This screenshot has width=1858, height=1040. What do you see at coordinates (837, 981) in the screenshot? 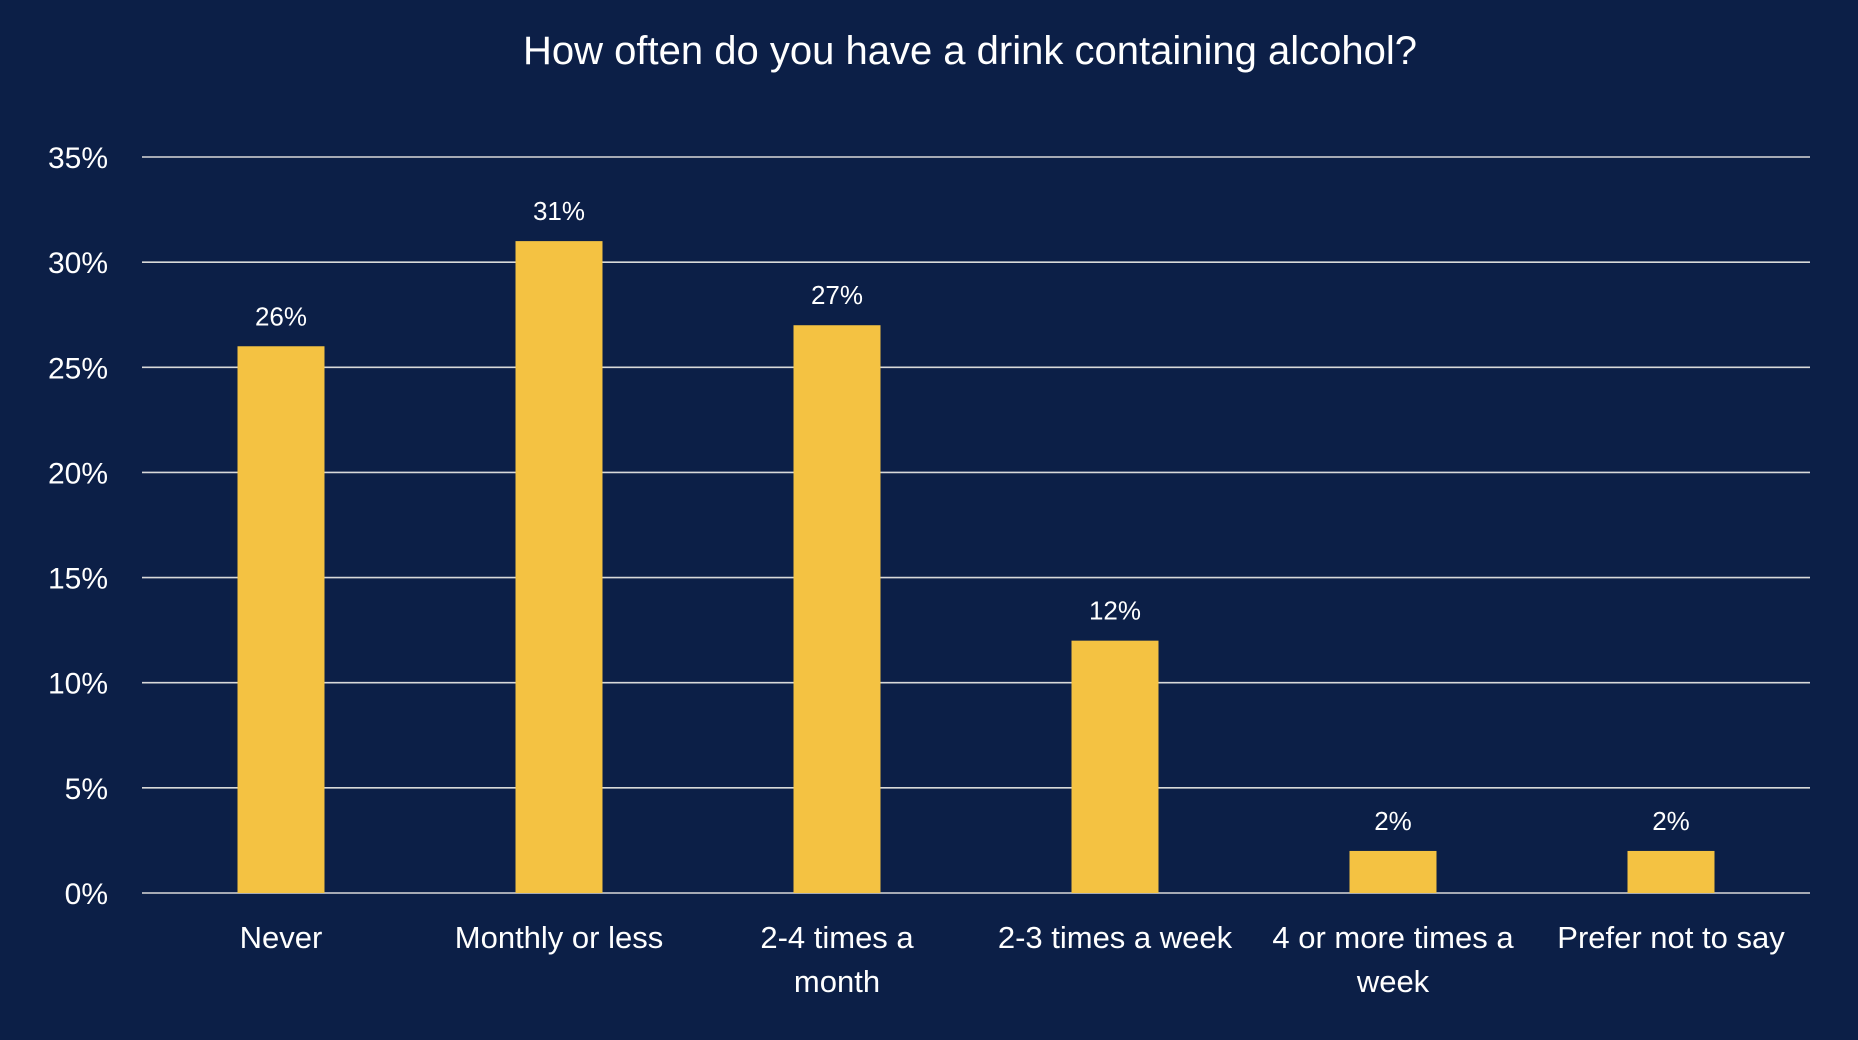
I see `x-tick-label-line: month` at bounding box center [837, 981].